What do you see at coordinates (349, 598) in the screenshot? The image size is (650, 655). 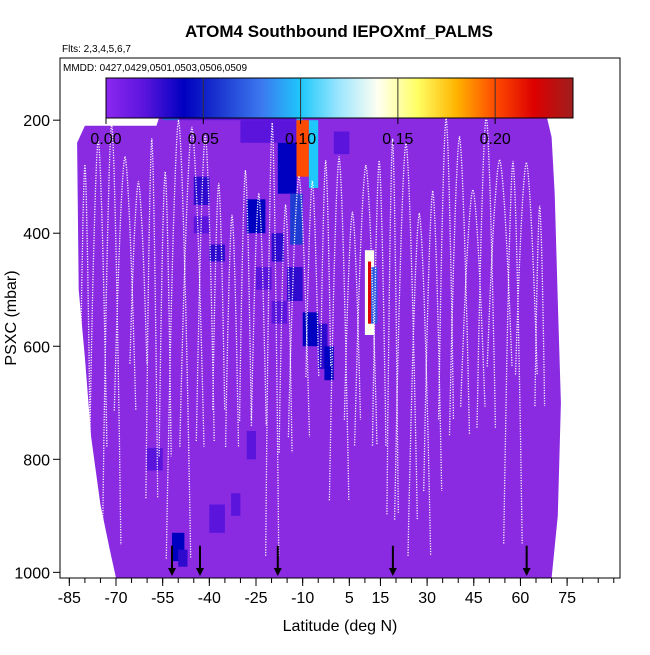 I see `x-tick-label: 5` at bounding box center [349, 598].